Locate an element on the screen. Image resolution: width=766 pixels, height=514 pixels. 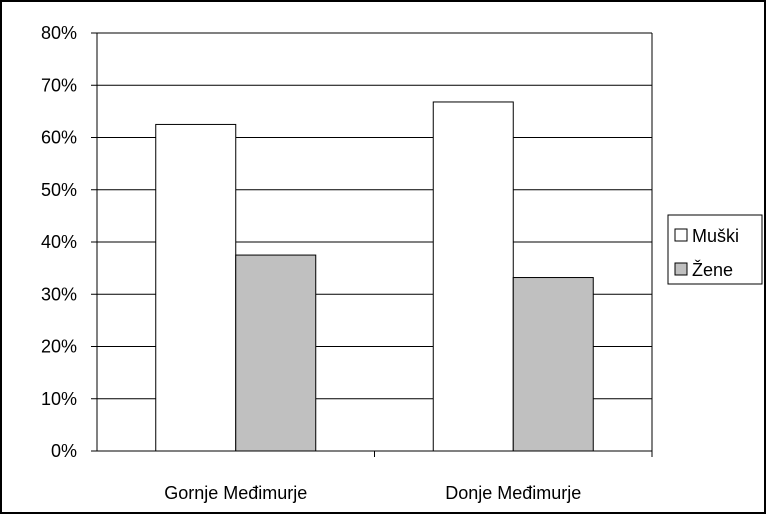
y-tick-label: 10% is located at coordinates (59, 399).